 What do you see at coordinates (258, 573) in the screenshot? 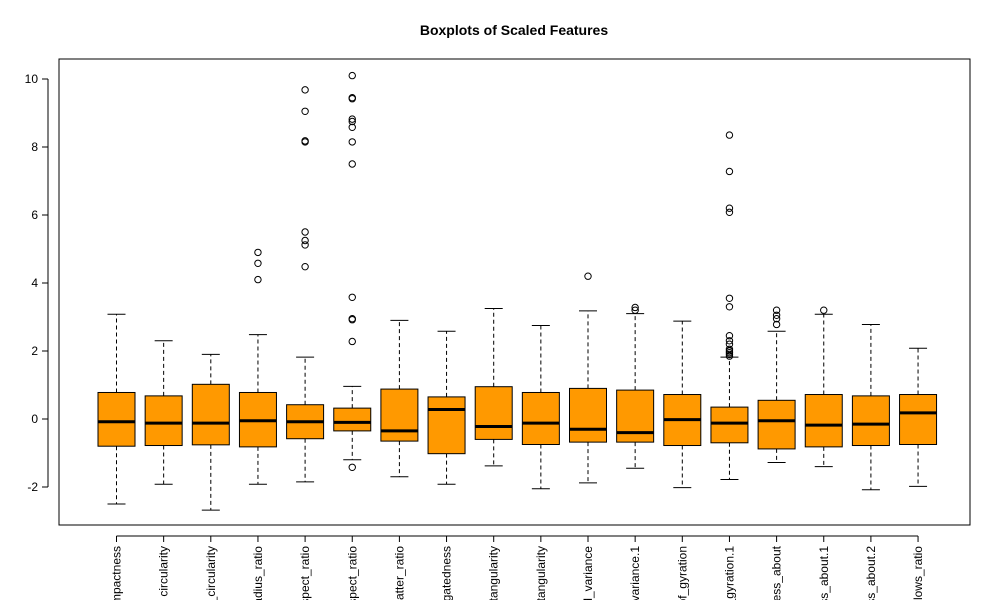
I see `x-category-label: adius_ratio` at bounding box center [258, 573].